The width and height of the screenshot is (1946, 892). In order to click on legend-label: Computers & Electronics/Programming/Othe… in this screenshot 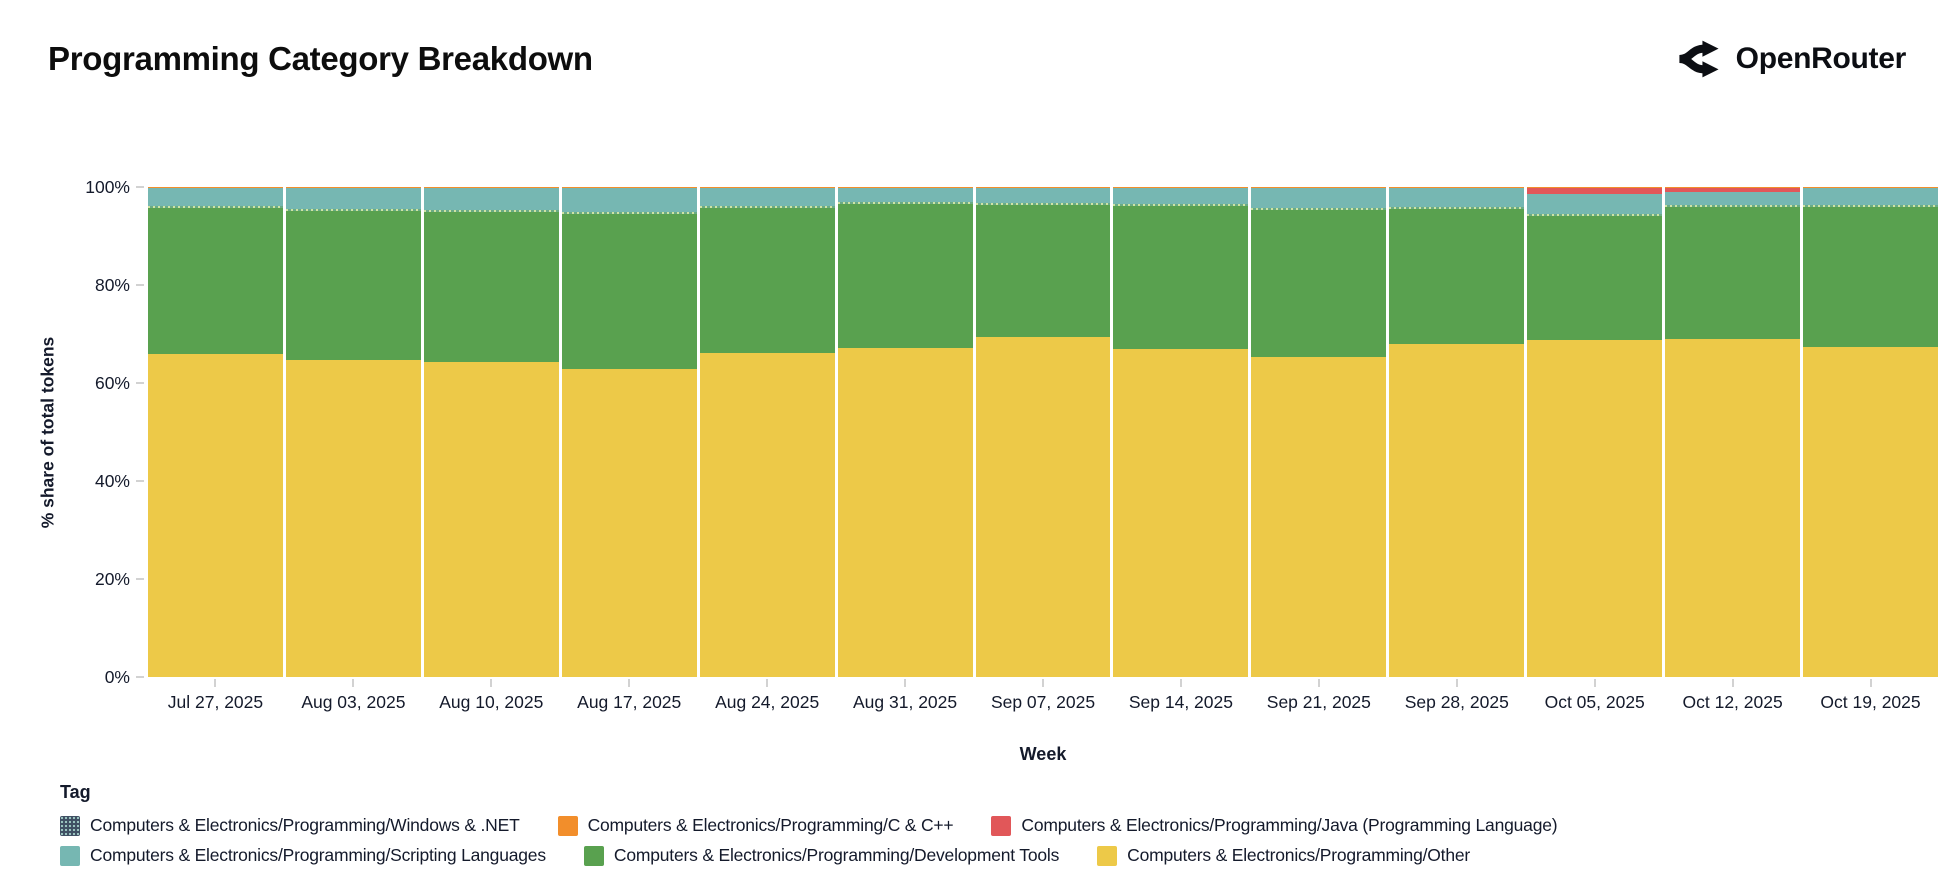, I will do `click(1299, 855)`.